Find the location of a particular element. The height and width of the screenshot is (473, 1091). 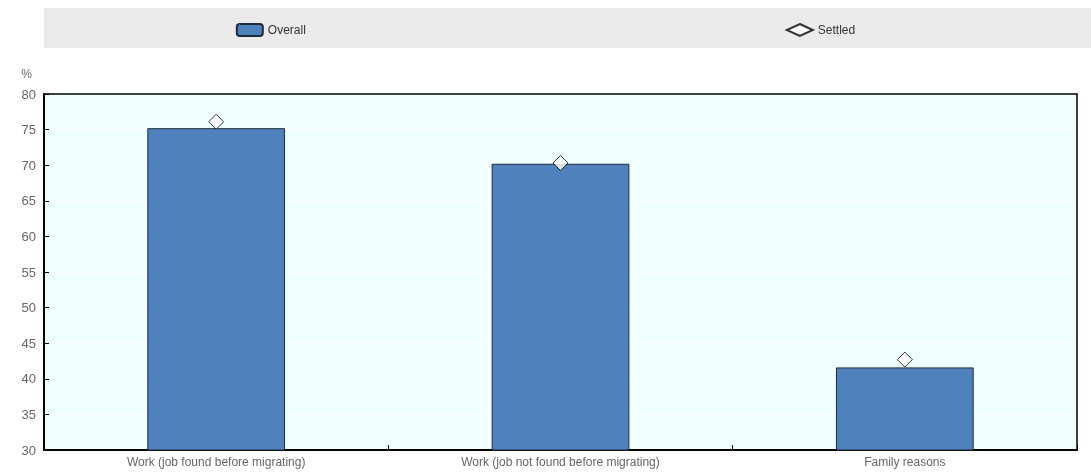

y-tick-label: 50 is located at coordinates (28, 308).